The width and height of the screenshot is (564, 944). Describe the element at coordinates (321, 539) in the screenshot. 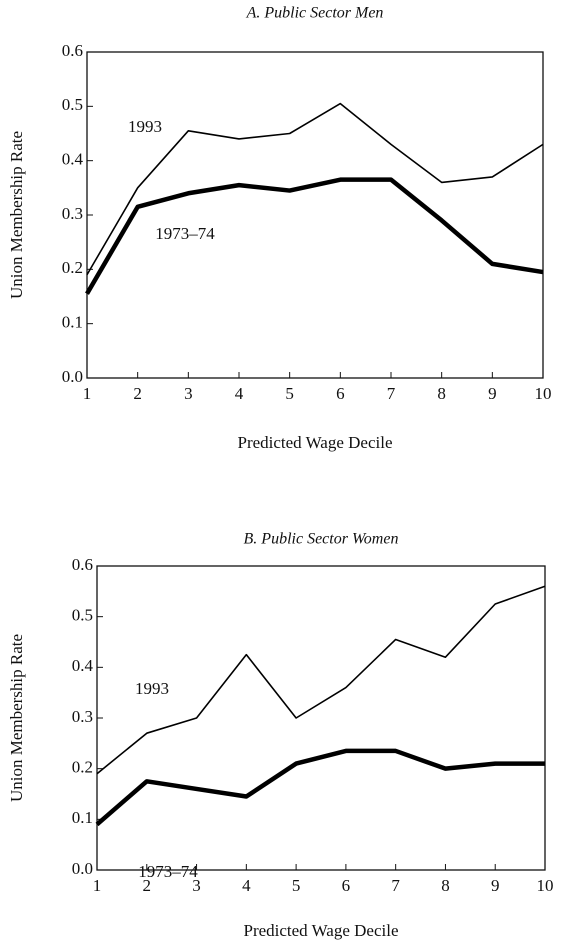

I see `chart-title: B. Public Sector Women` at that location.